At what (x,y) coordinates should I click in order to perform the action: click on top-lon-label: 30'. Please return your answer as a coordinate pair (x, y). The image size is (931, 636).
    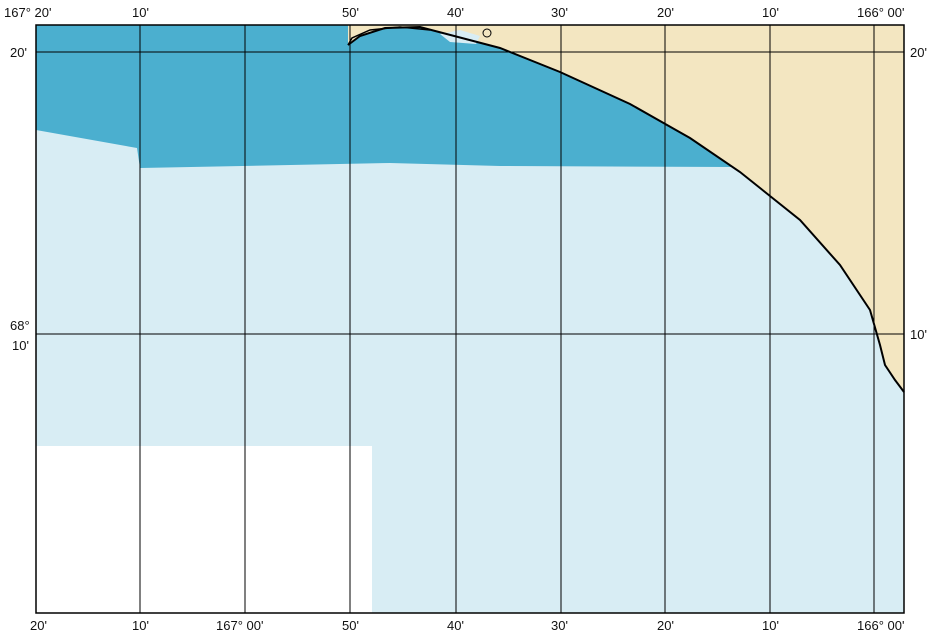
    Looking at the image, I should click on (559, 12).